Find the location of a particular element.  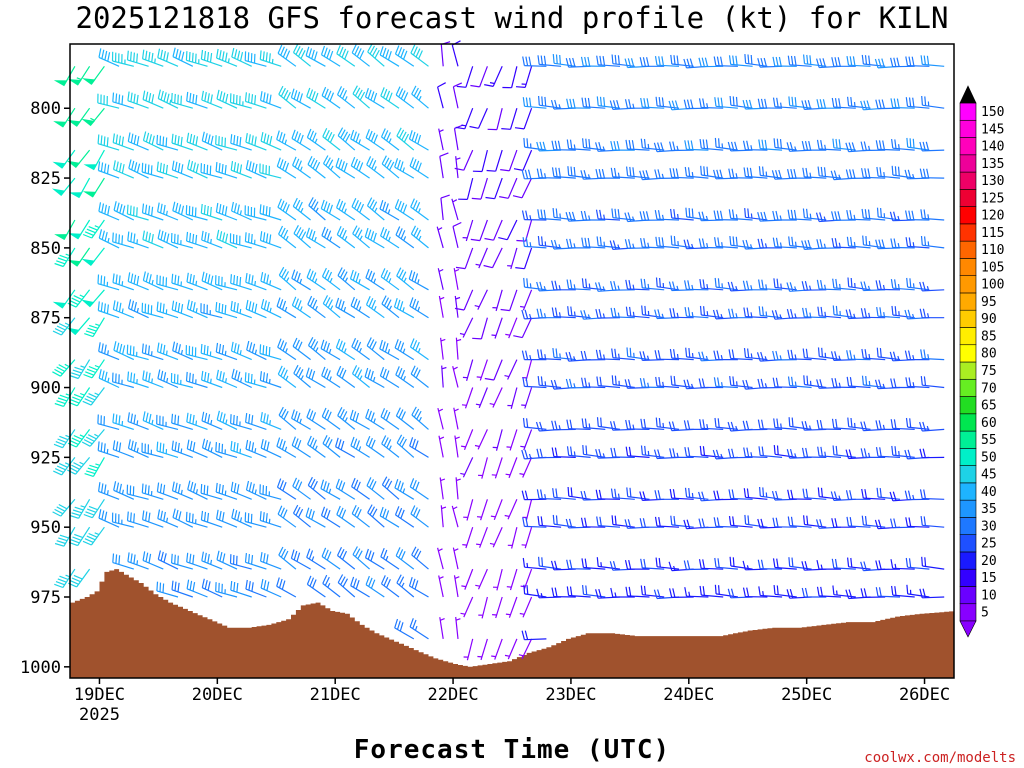

y-tick-label: 950 is located at coordinates (45, 528).